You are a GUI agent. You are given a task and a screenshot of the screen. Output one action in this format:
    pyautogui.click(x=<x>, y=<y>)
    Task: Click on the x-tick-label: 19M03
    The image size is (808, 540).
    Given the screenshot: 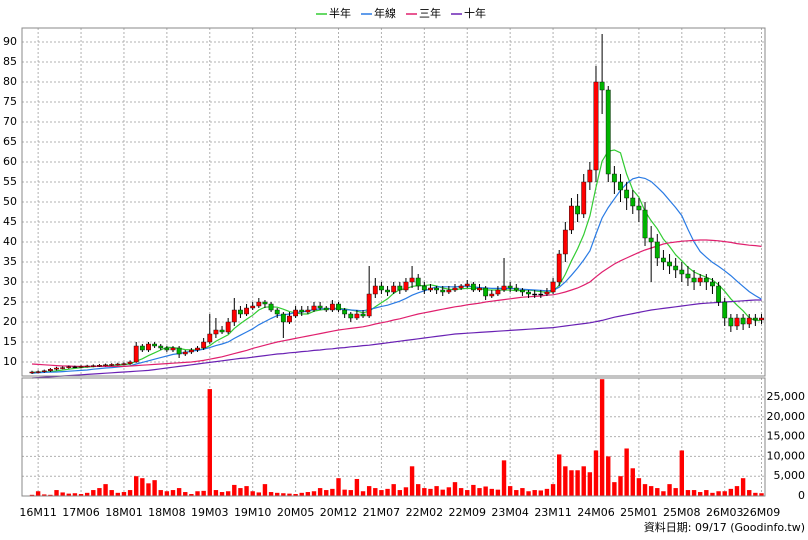 What is the action you would take?
    pyautogui.click(x=210, y=512)
    